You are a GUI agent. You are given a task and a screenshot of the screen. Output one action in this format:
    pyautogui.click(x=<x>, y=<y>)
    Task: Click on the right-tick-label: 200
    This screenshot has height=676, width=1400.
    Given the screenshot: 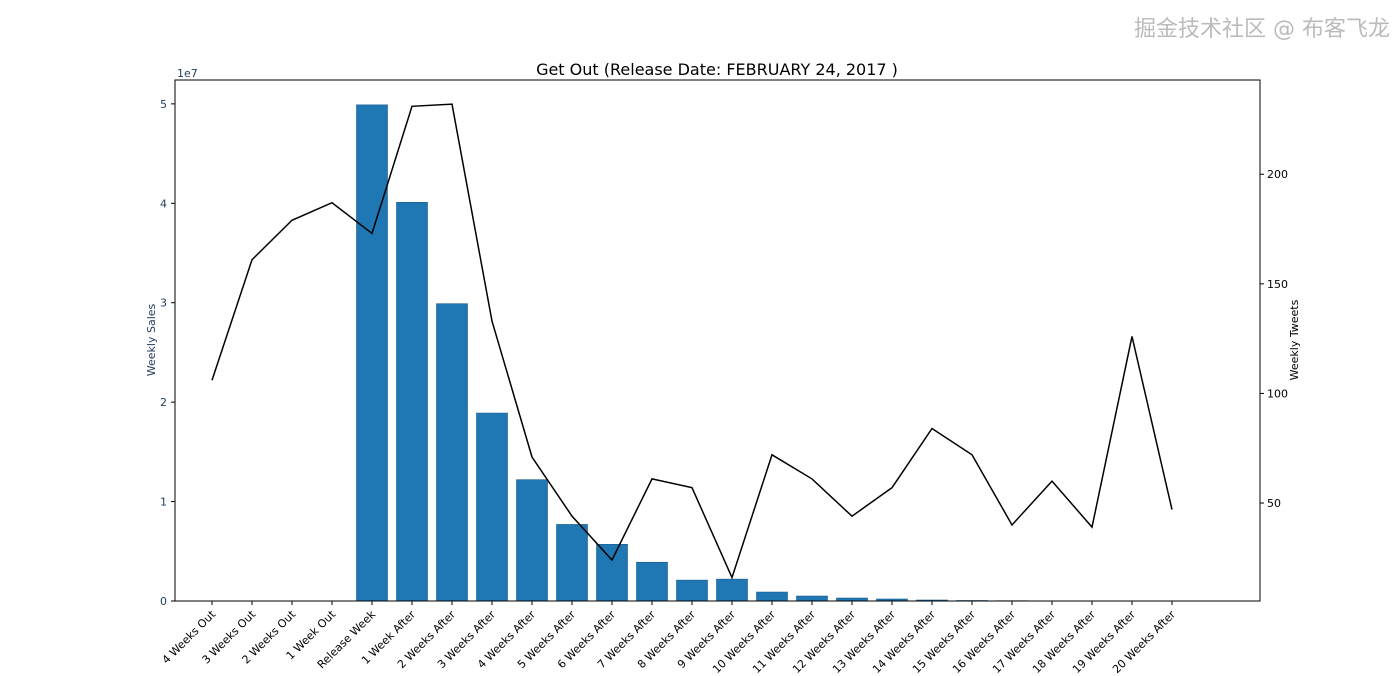 What is the action you would take?
    pyautogui.click(x=1277, y=174)
    